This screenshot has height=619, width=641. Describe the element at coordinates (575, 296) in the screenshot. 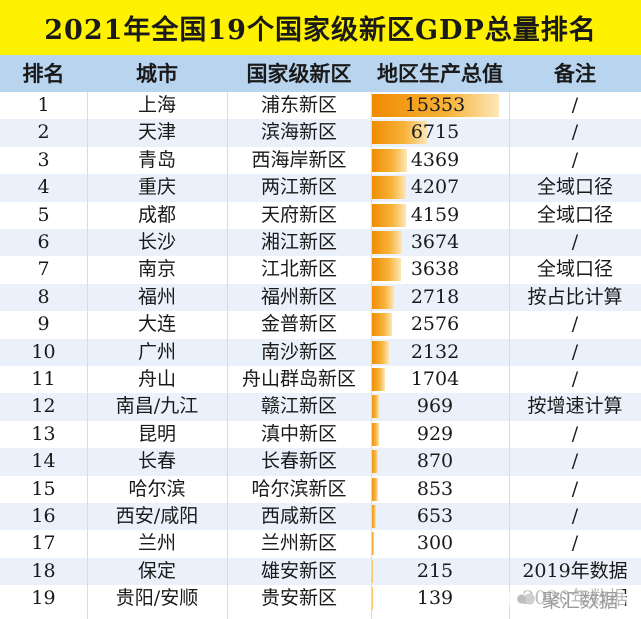

I see `note-cell: 按占比计算` at that location.